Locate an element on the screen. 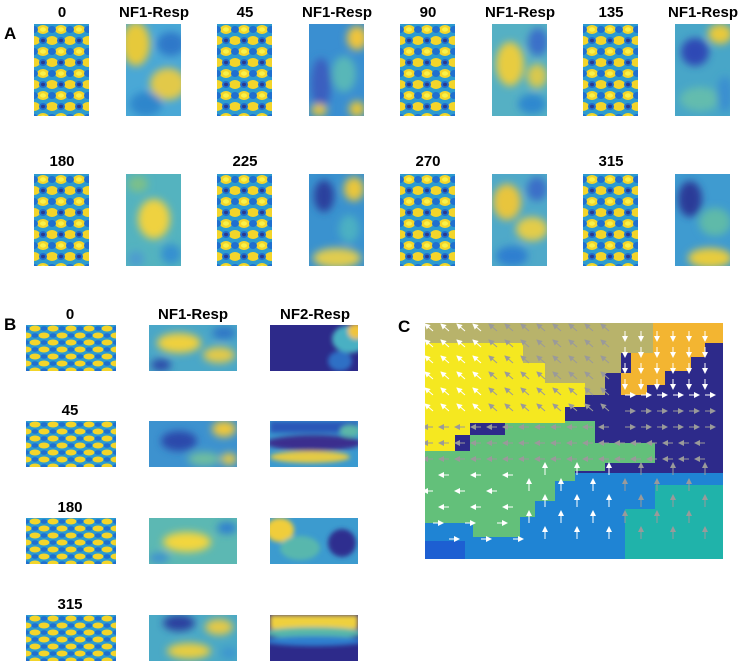 The height and width of the screenshot is (666, 743). b-col-label-0: 0 is located at coordinates (70, 314).